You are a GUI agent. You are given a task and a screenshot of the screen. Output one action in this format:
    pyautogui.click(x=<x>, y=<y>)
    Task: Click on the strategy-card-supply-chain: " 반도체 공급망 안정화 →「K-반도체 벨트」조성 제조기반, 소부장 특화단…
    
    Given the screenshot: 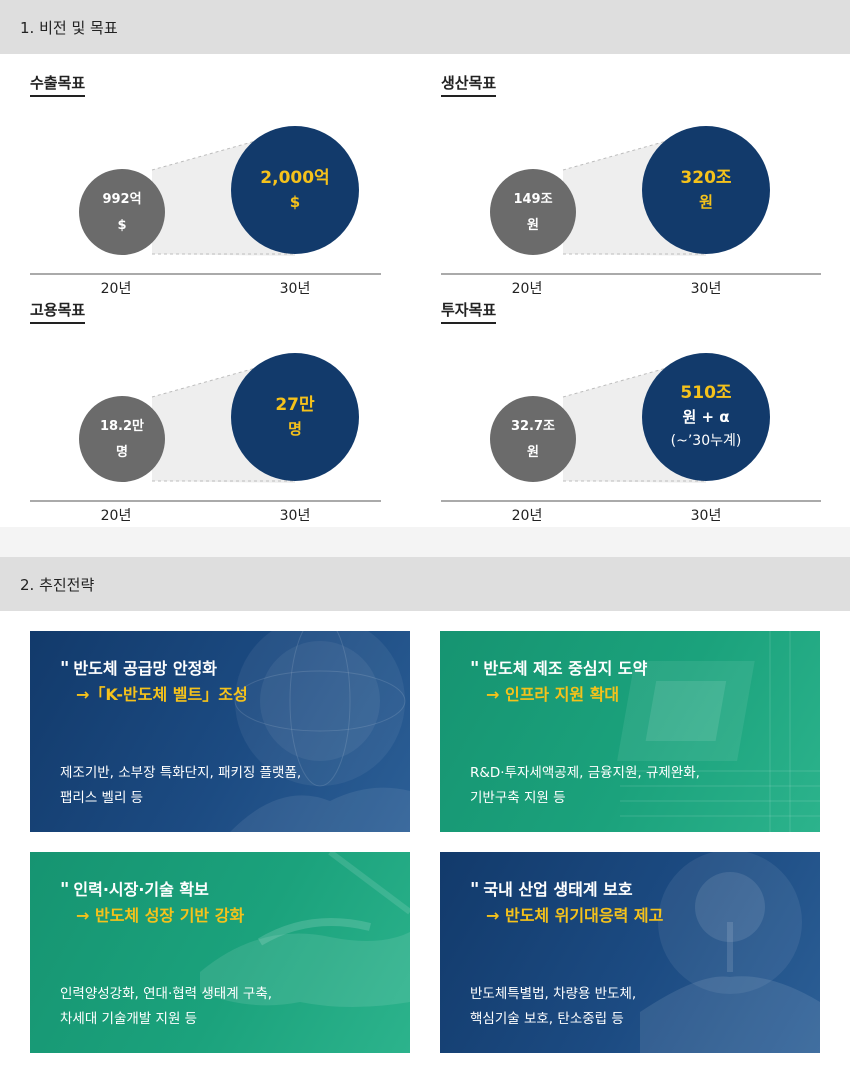 What is the action you would take?
    pyautogui.click(x=220, y=731)
    